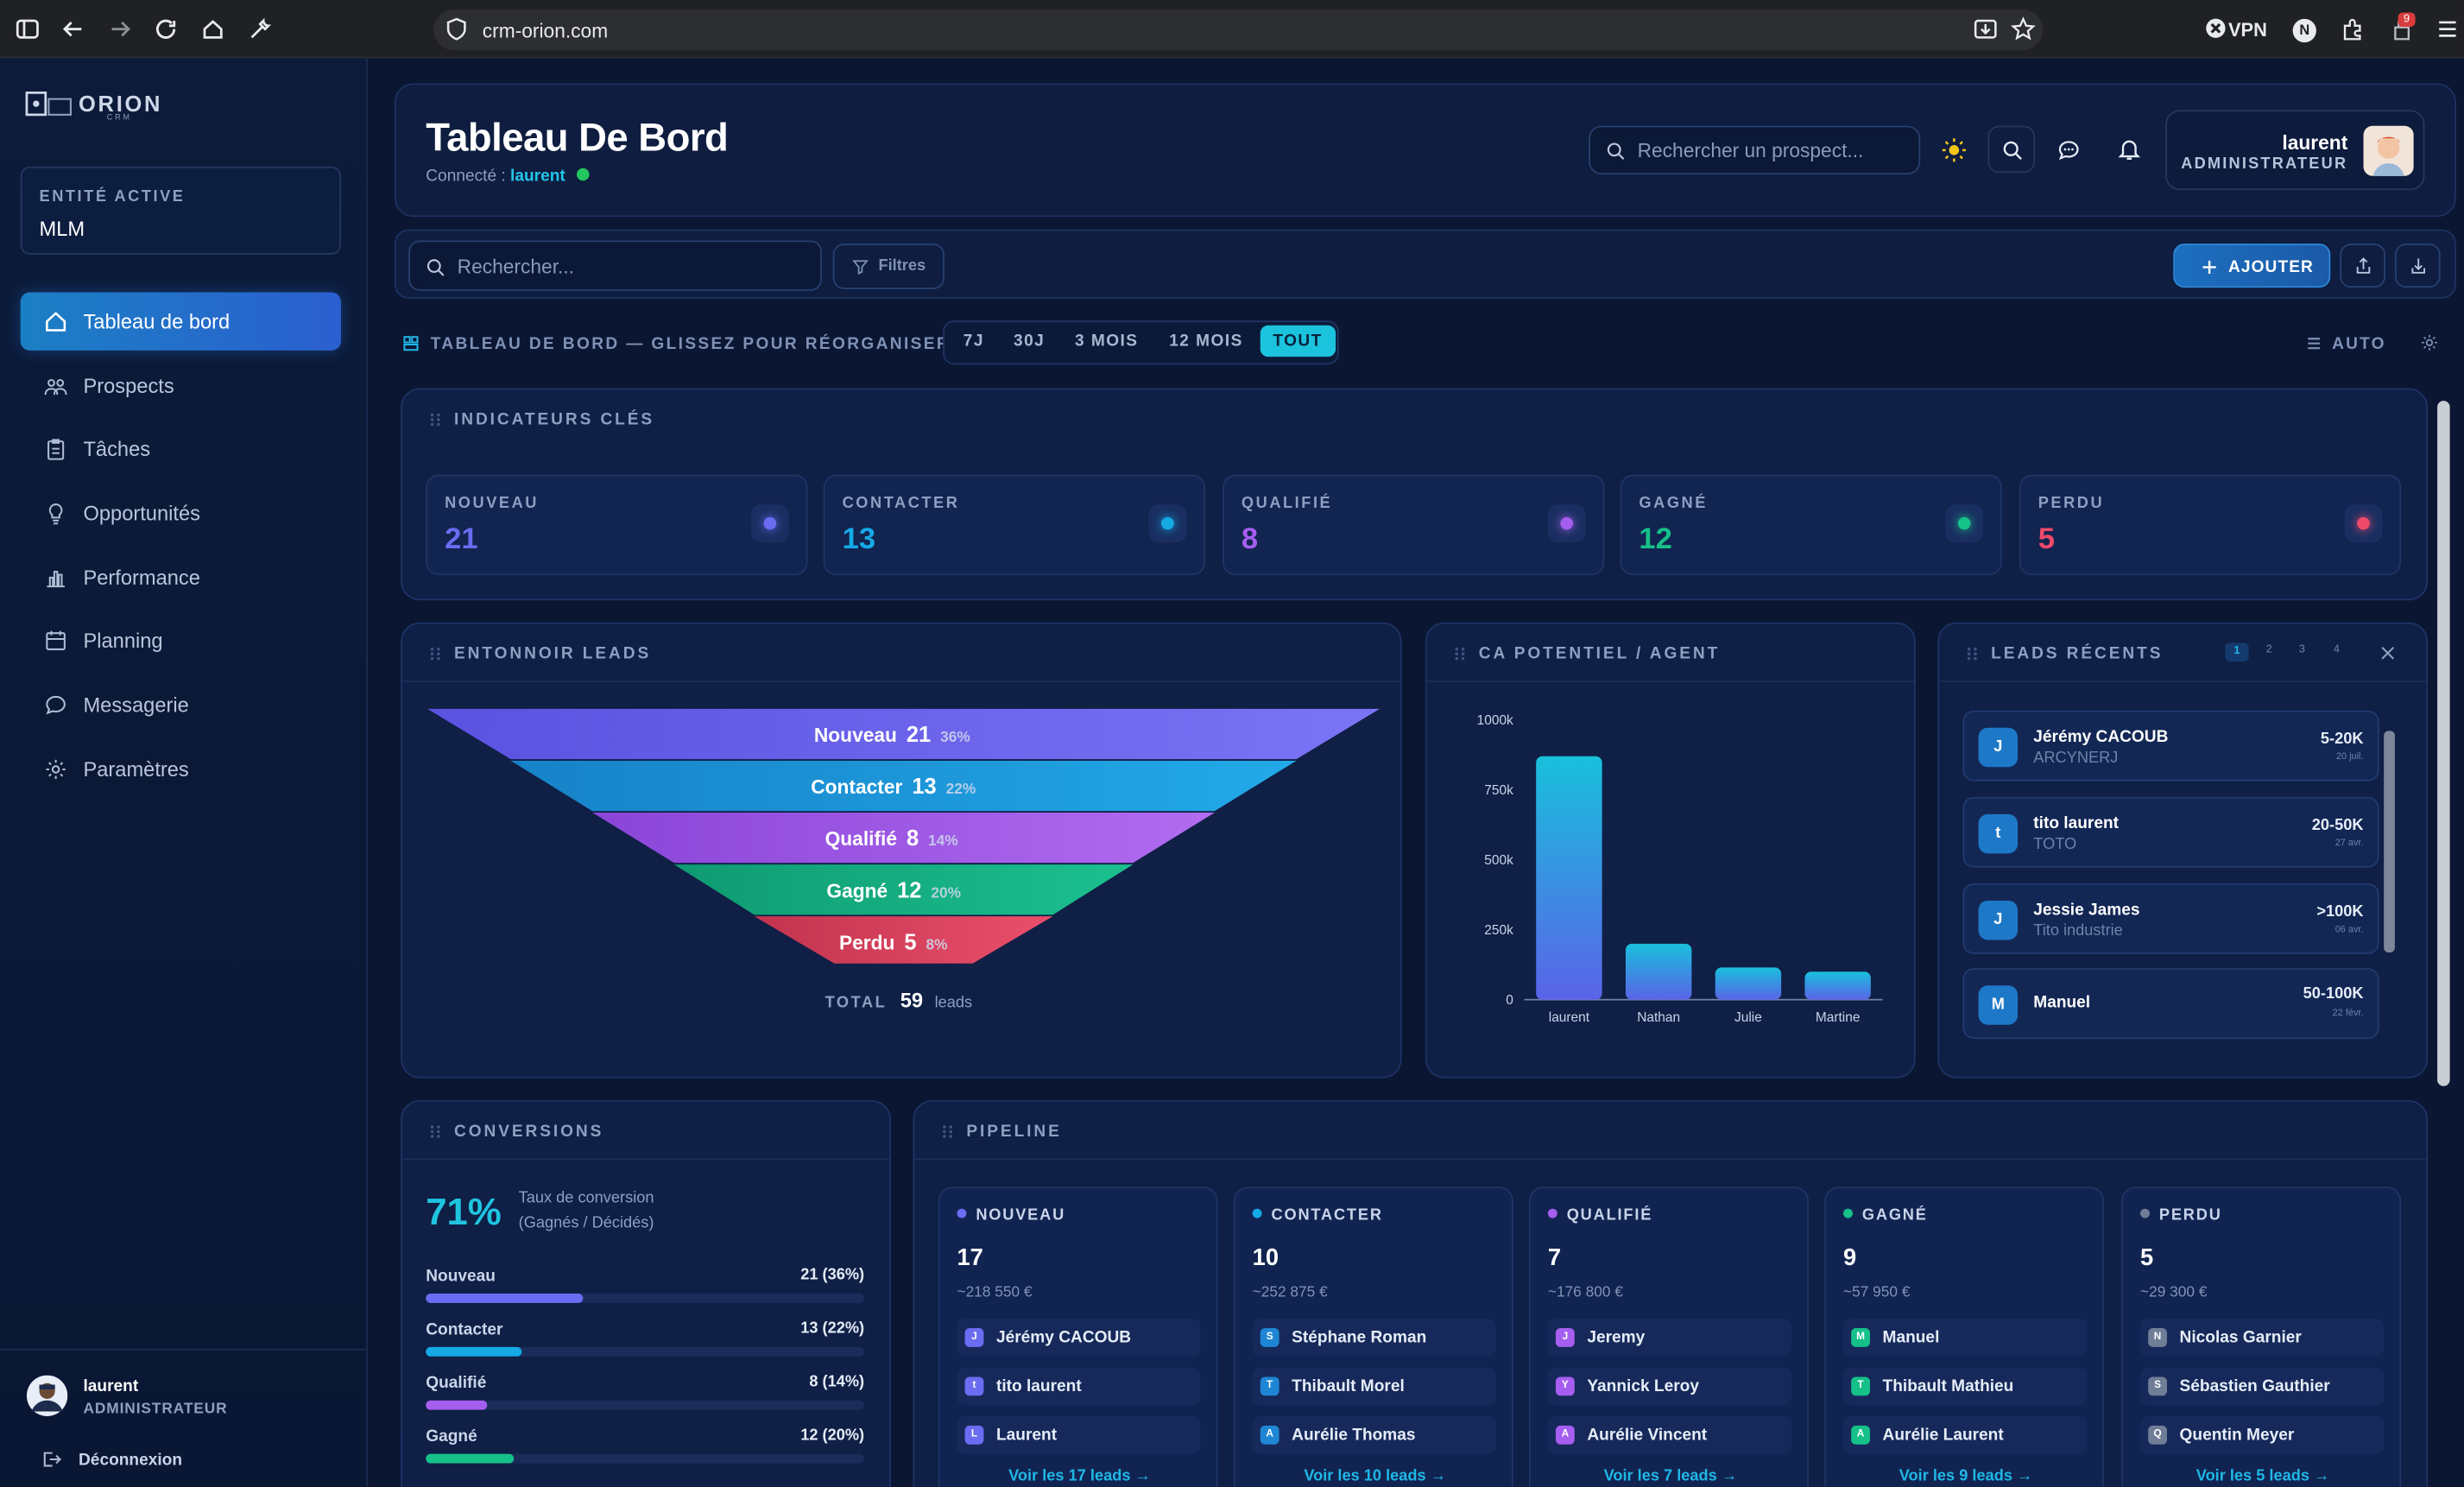 This screenshot has width=2464, height=1487. What do you see at coordinates (1079, 1435) in the screenshot?
I see `pipeline-lead-item: L Laurent` at bounding box center [1079, 1435].